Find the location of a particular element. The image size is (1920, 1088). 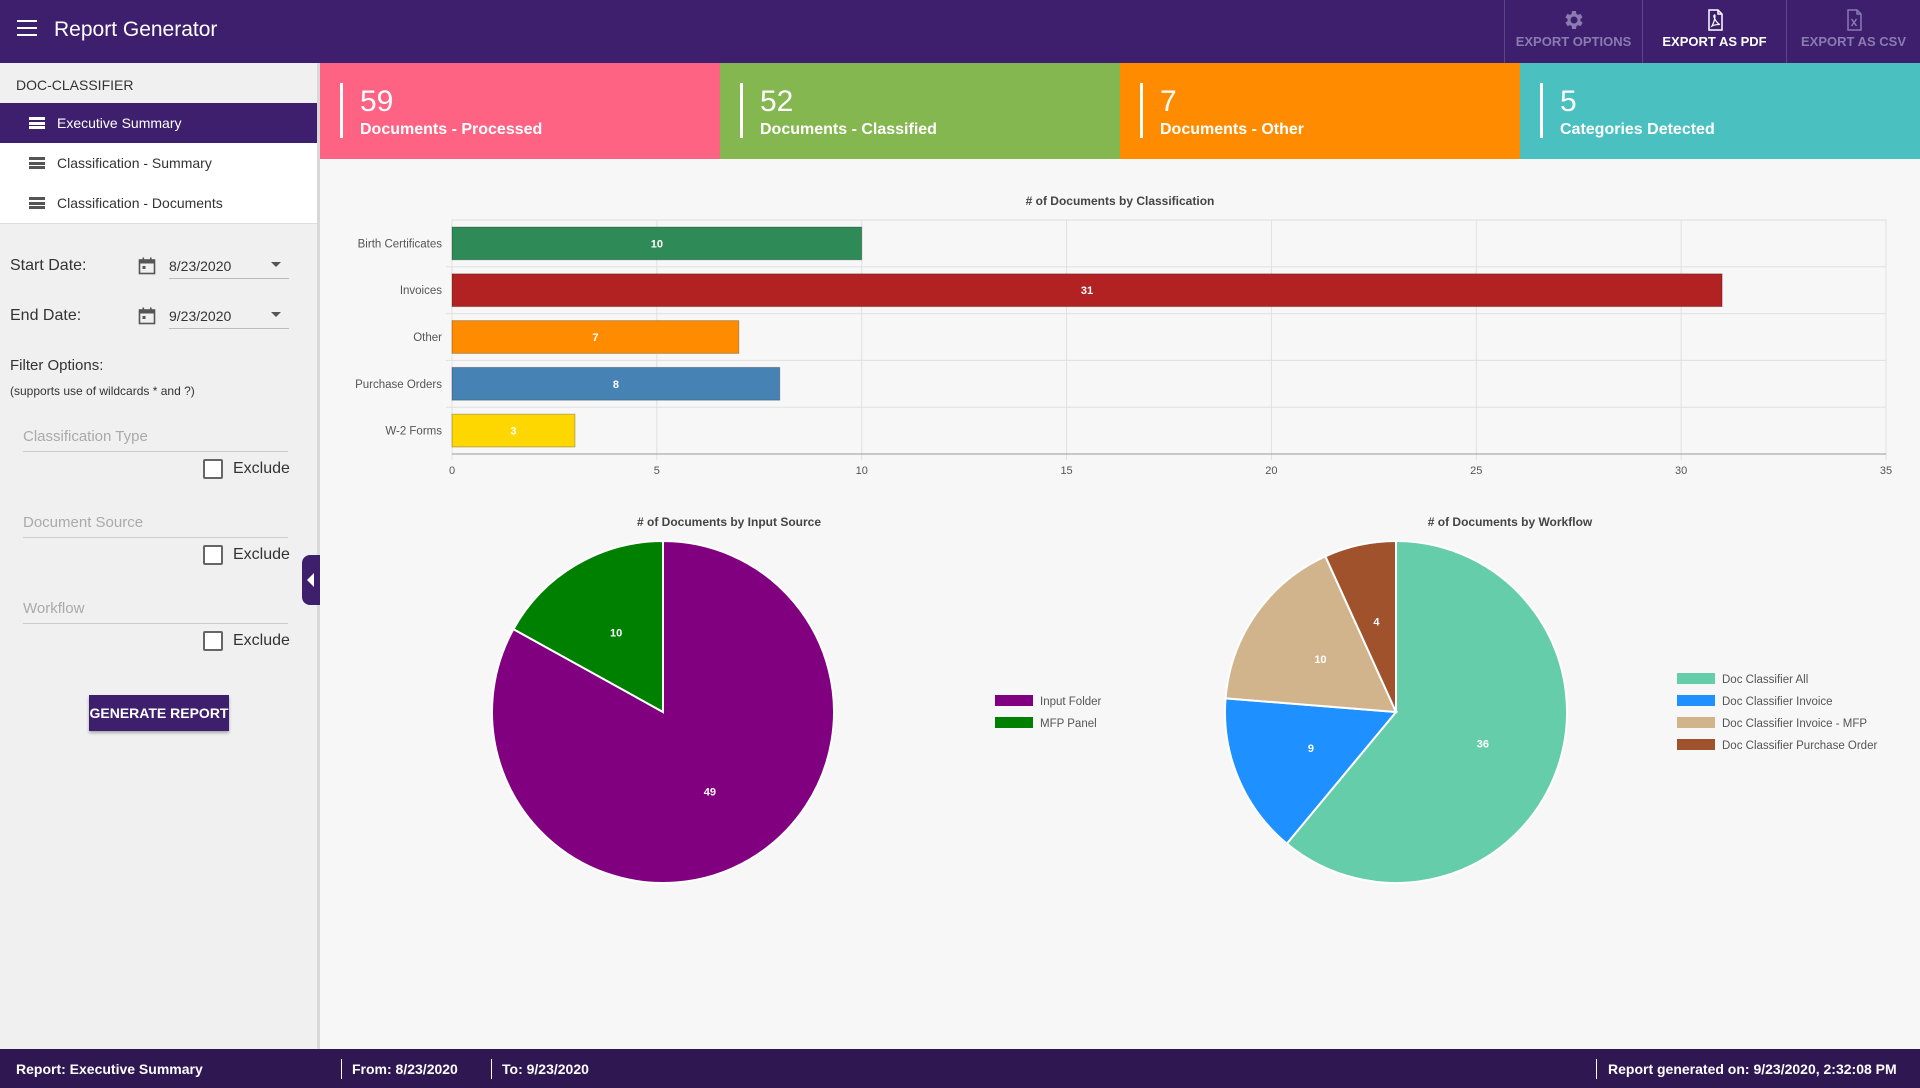

stat-value: 59 is located at coordinates (377, 101).